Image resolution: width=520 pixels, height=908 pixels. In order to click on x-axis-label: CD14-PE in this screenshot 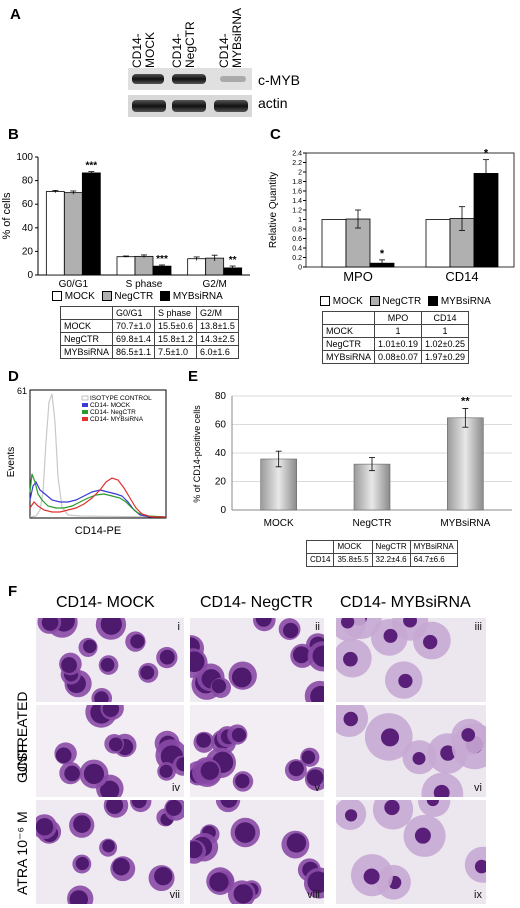, I will do `click(98, 531)`.